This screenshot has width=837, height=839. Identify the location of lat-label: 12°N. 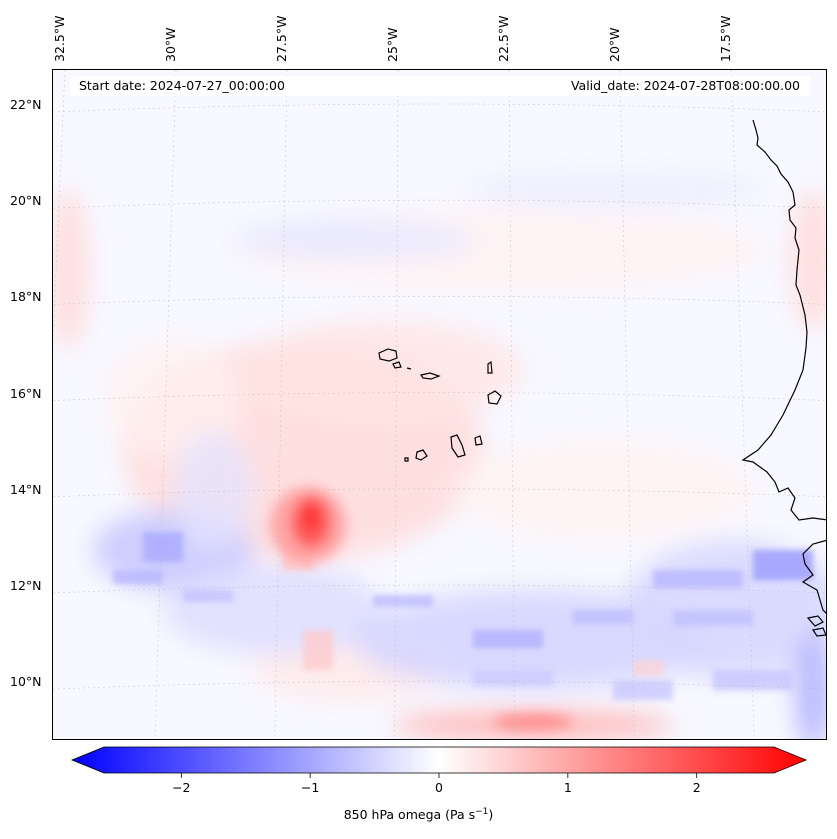
(26, 585).